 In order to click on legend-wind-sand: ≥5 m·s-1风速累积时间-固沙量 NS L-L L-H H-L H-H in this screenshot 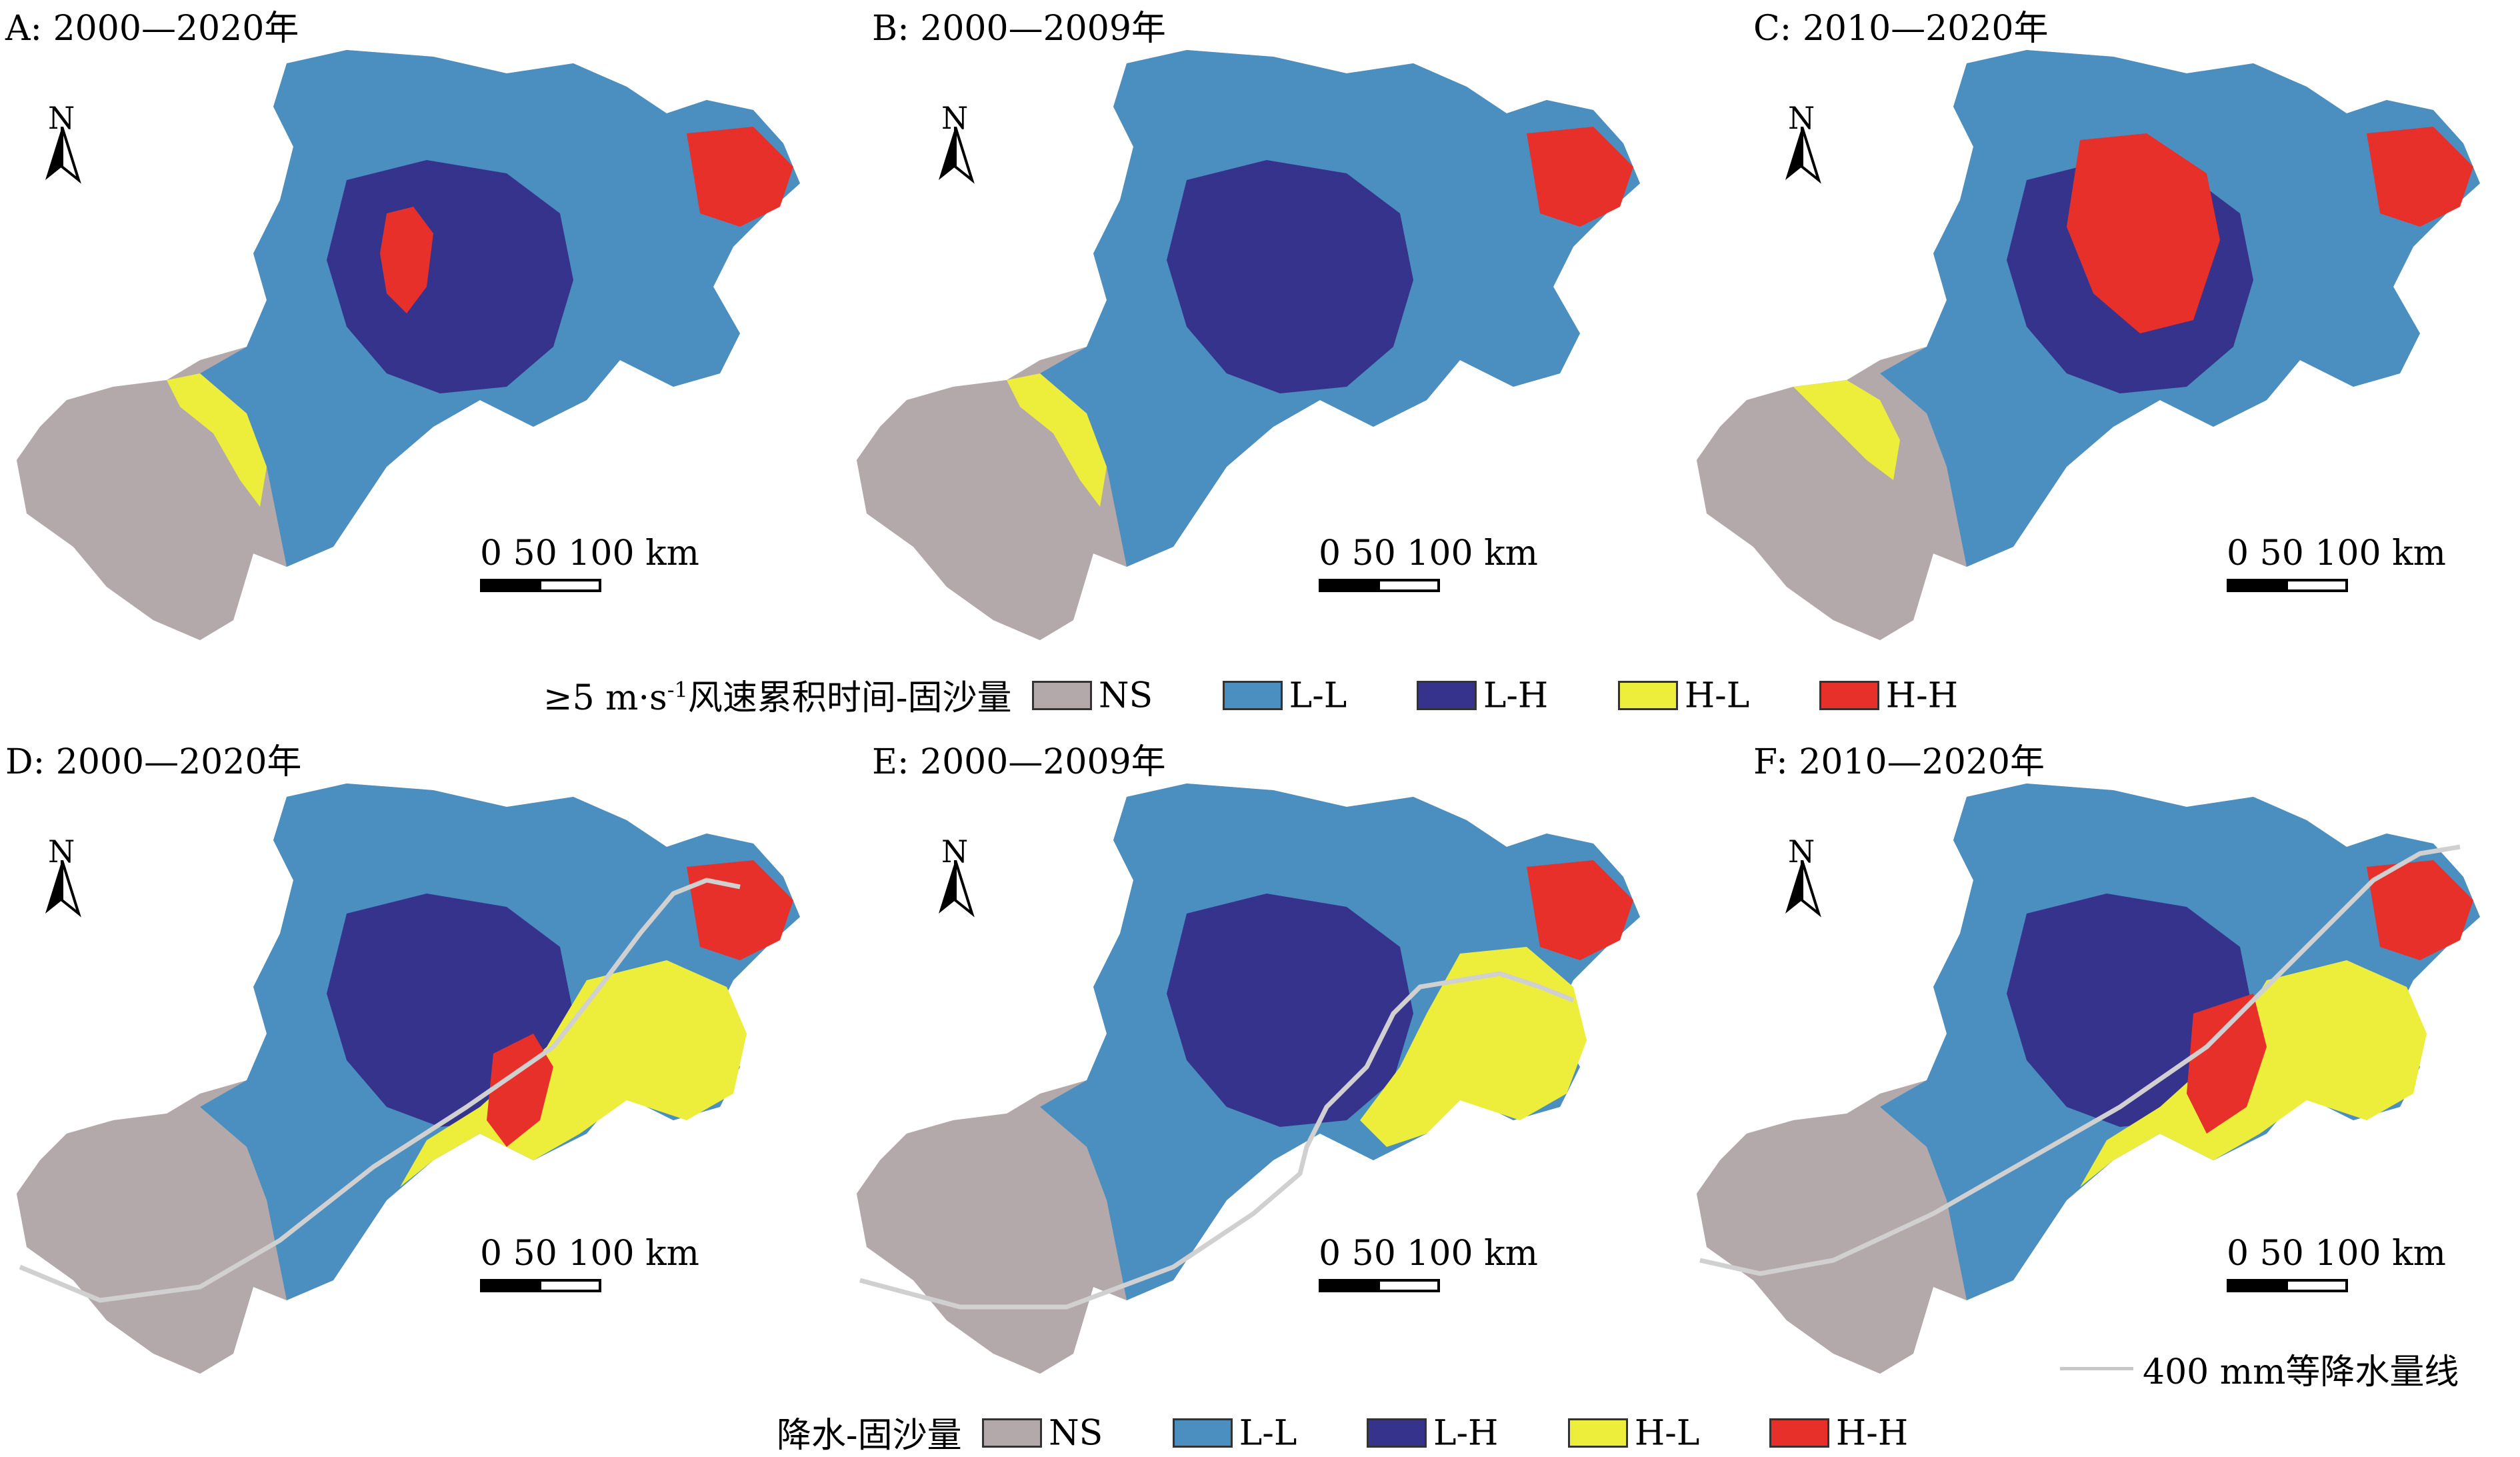, I will do `click(1250, 694)`.